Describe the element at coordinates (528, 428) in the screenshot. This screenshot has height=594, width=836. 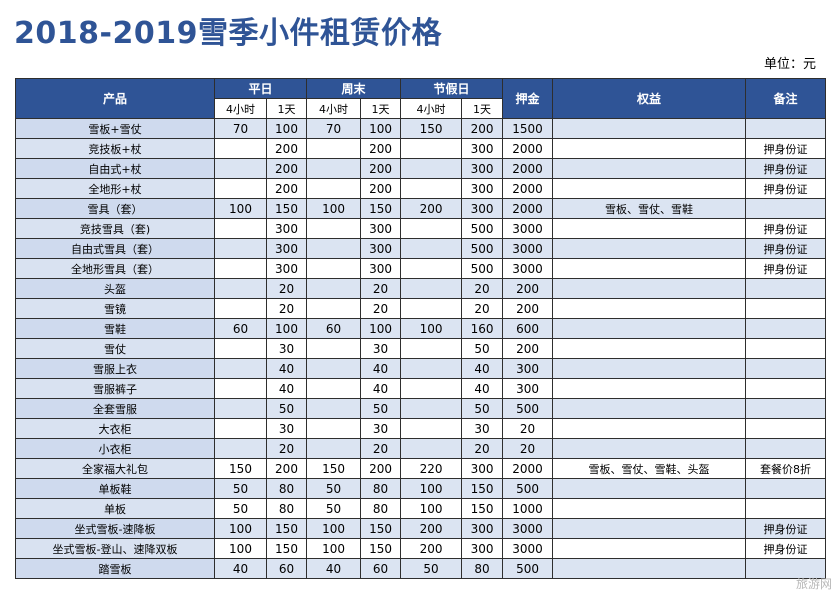
I see `deposit-cell: 20` at that location.